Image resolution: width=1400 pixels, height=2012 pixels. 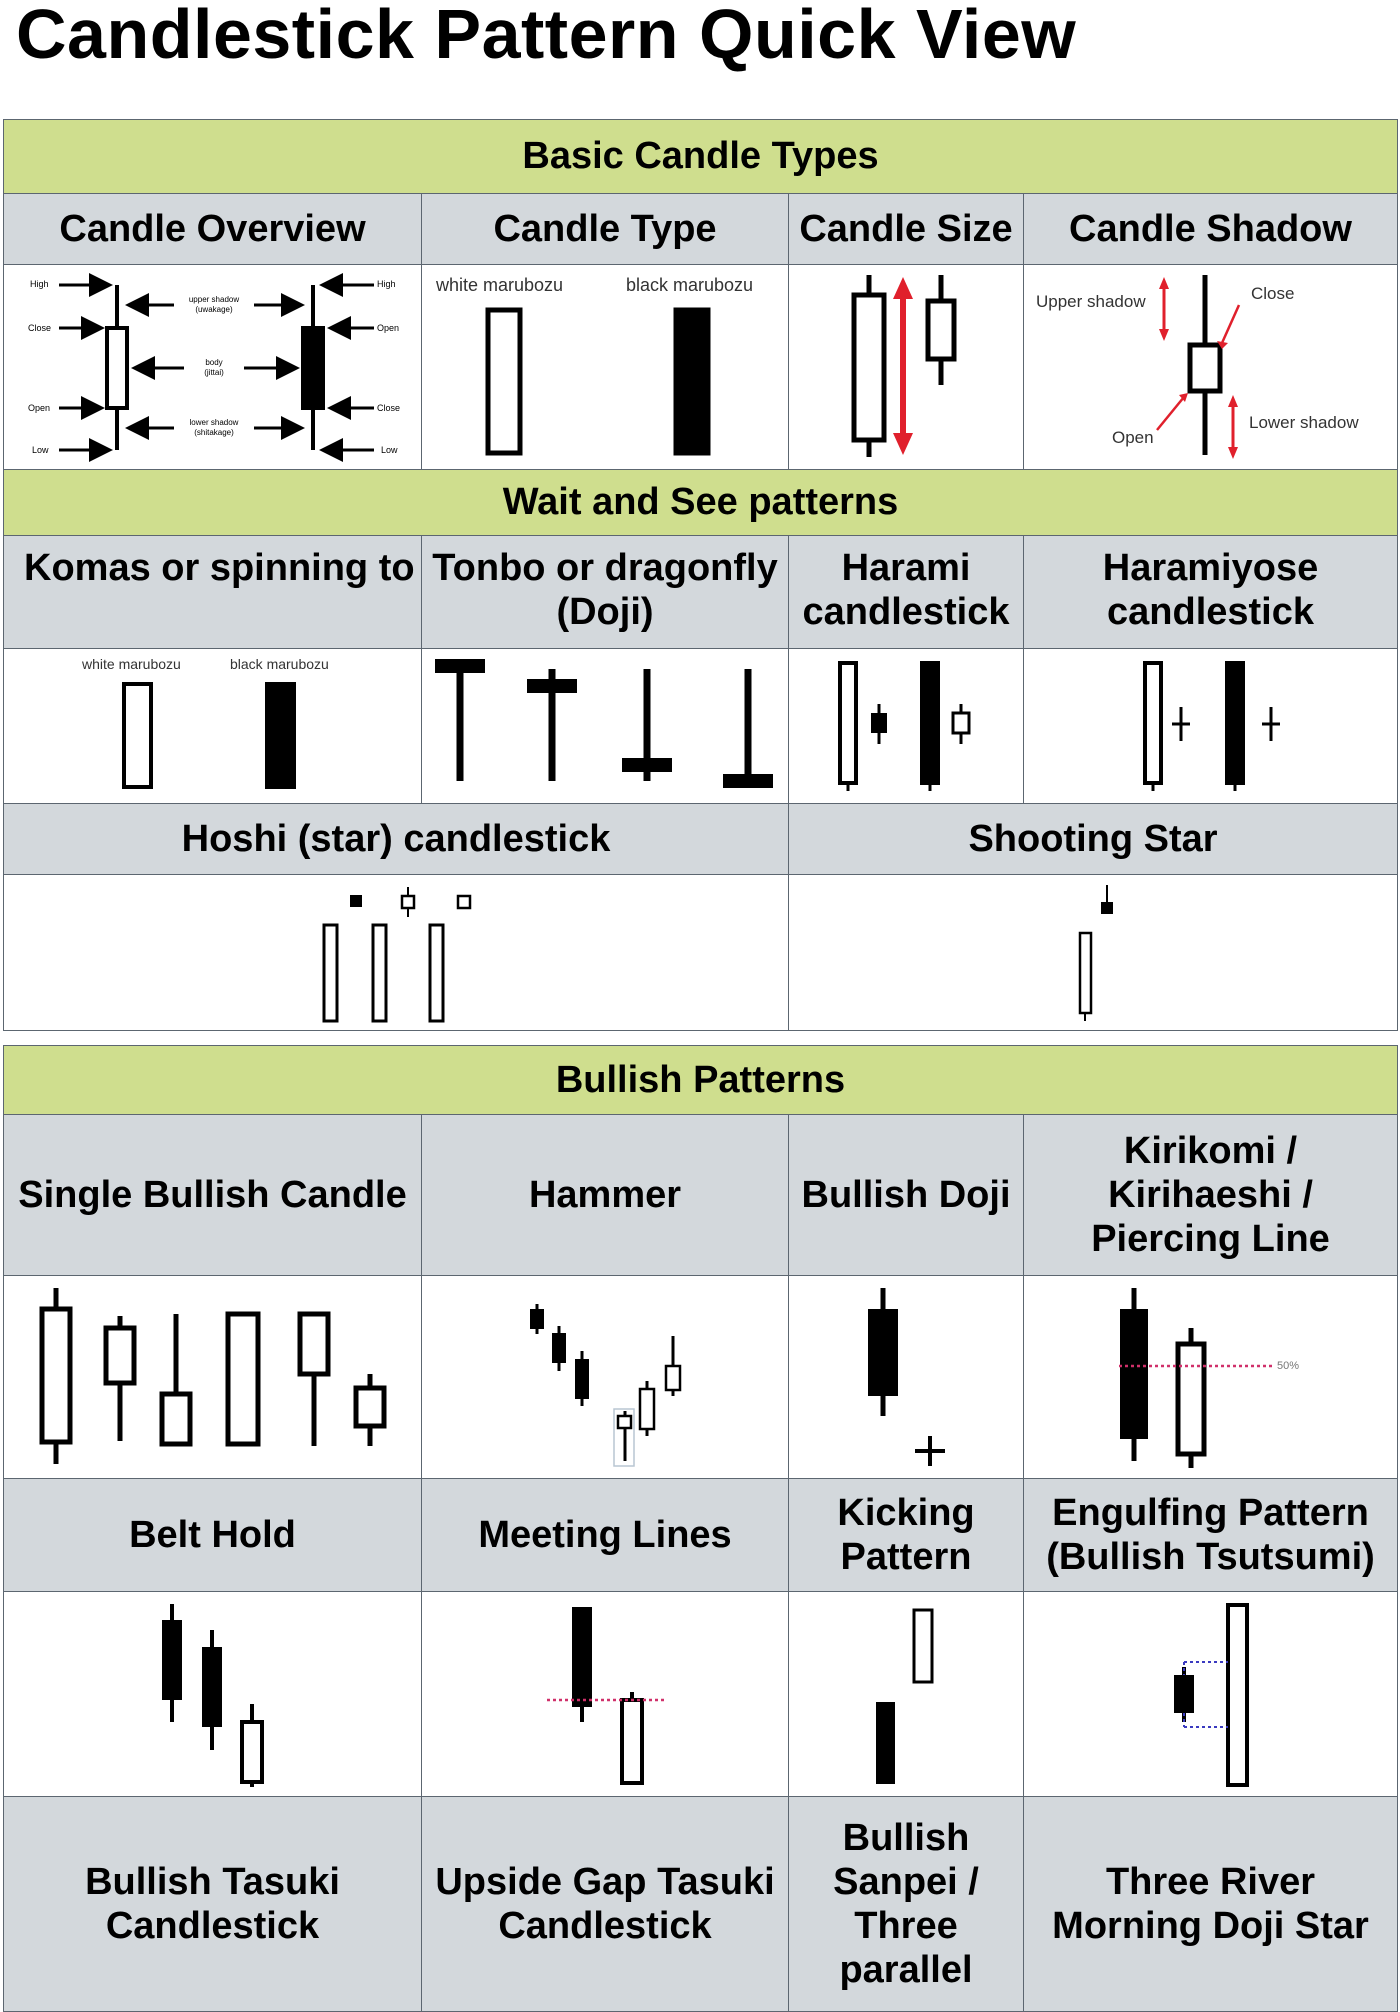 I want to click on label-lower-shadow-diagram: Lower shadow, so click(x=1304, y=422).